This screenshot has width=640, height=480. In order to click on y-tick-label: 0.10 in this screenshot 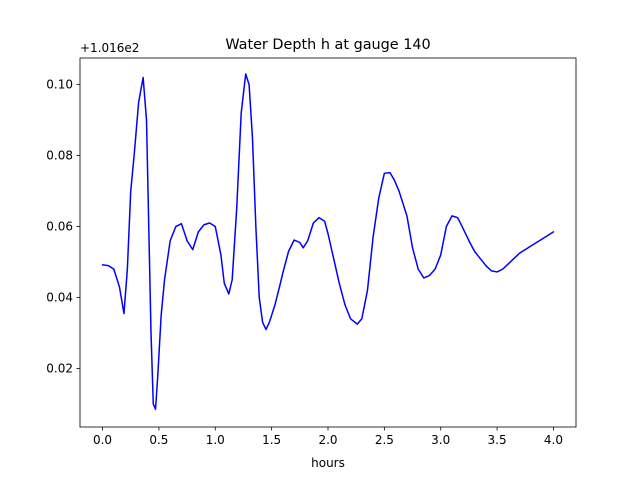, I will do `click(59, 85)`.